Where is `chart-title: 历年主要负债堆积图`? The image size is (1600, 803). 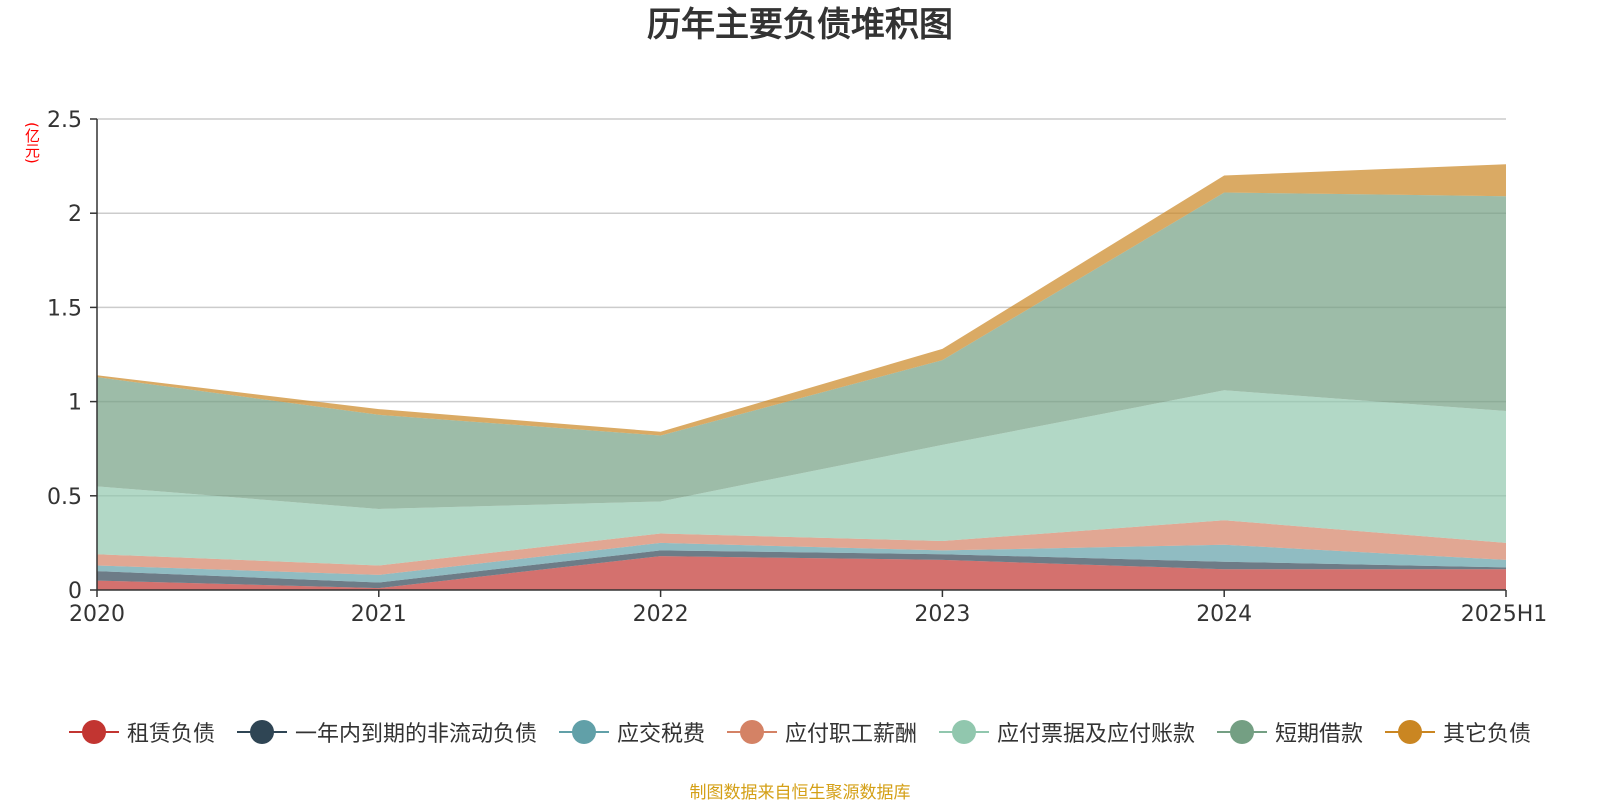
chart-title: 历年主要负债堆积图 is located at coordinates (800, 25).